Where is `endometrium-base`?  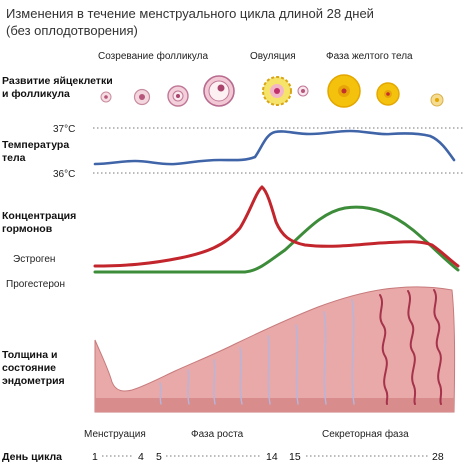 endometrium-base is located at coordinates (274, 405).